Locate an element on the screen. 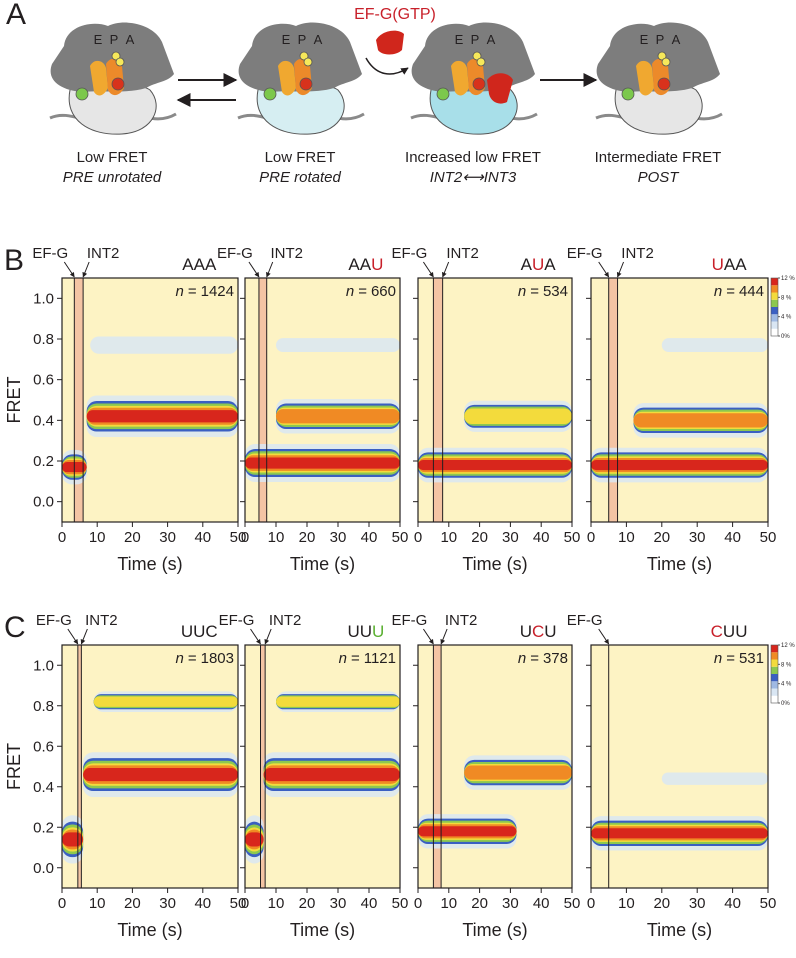 The image size is (796, 958). codon: AUA is located at coordinates (539, 264).